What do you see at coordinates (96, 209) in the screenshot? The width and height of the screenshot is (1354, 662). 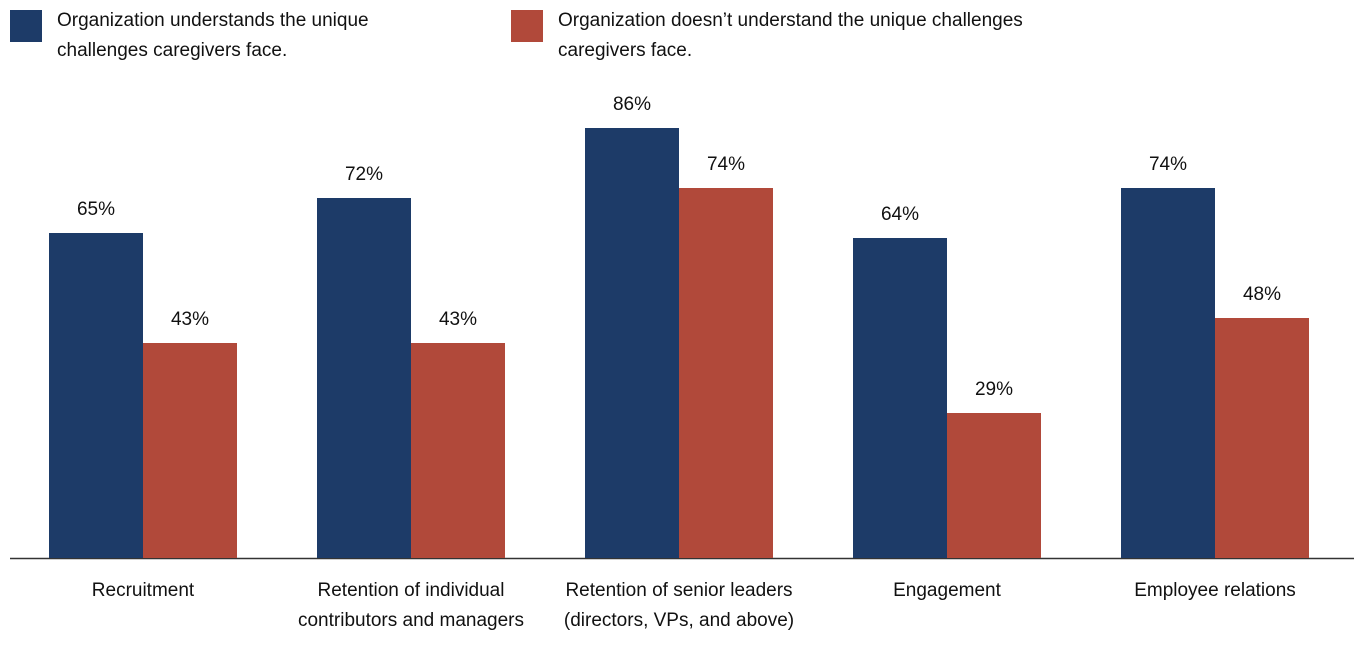 I see `value-label: 65%` at bounding box center [96, 209].